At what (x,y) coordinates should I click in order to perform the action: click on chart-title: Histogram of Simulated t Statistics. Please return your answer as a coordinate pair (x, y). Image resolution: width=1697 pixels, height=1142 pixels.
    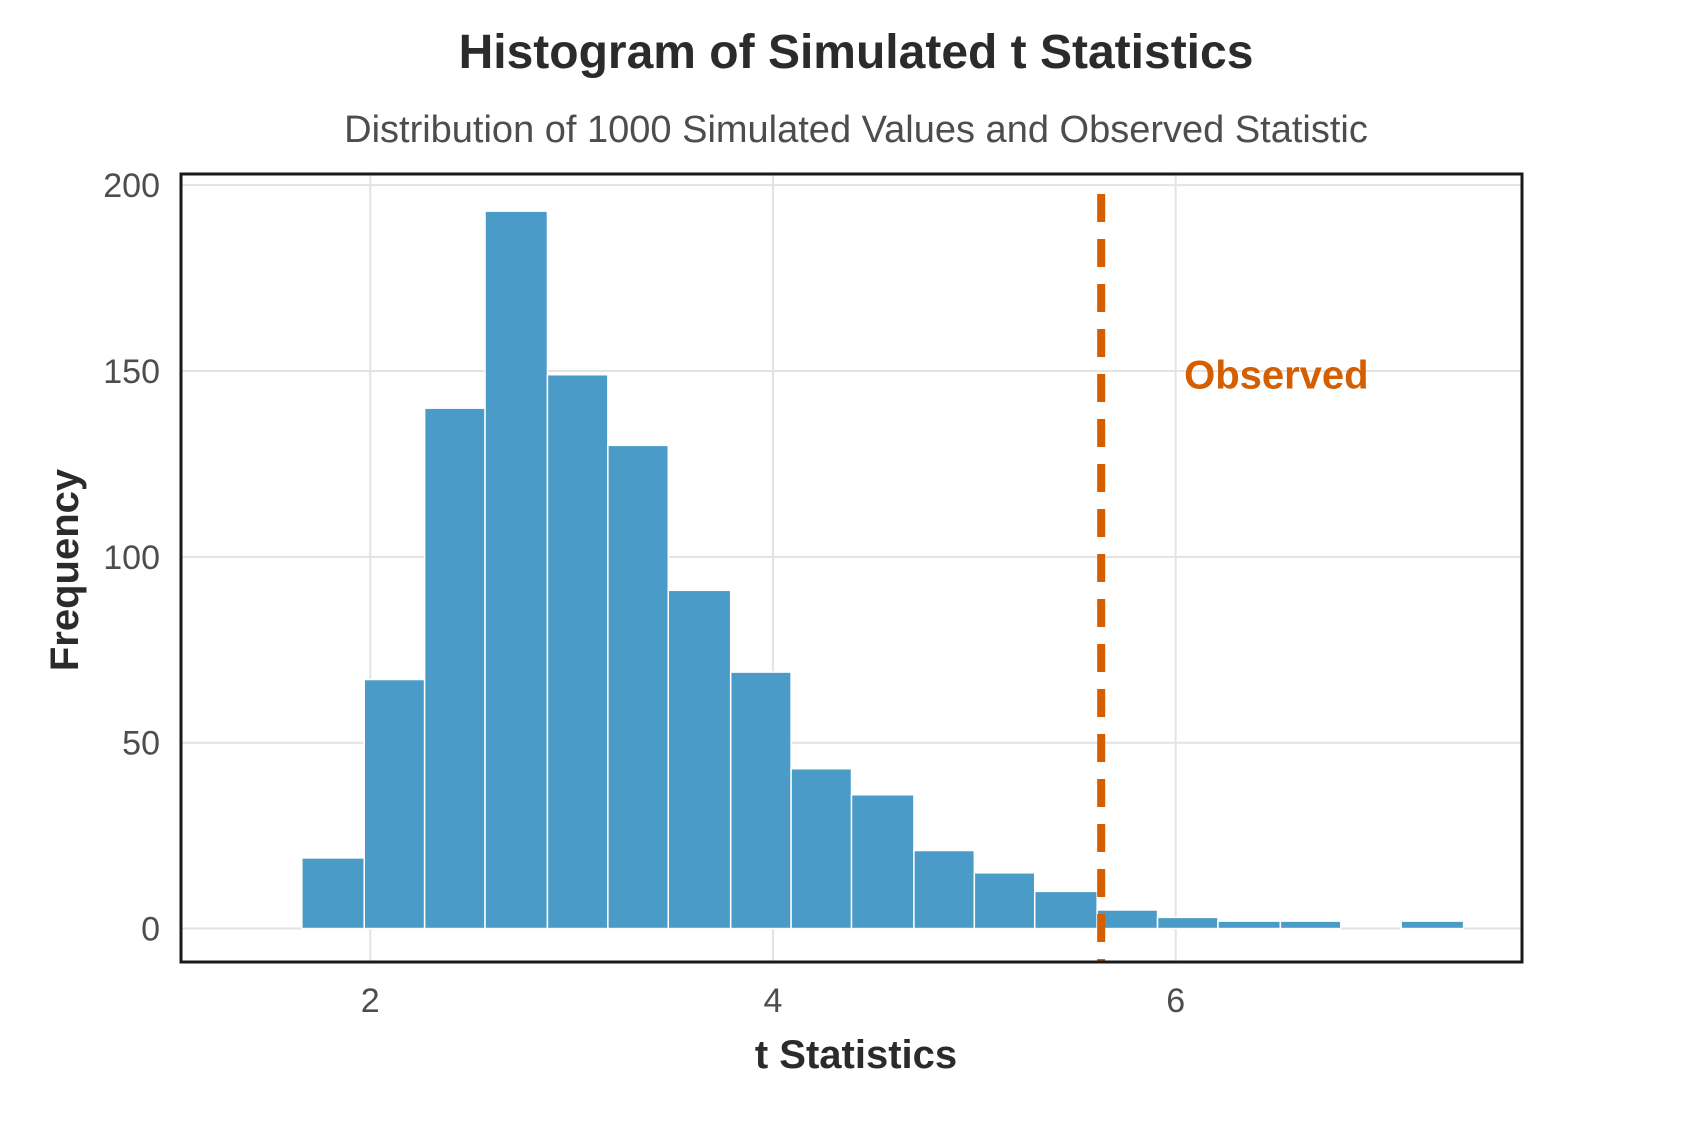
    Looking at the image, I should click on (856, 52).